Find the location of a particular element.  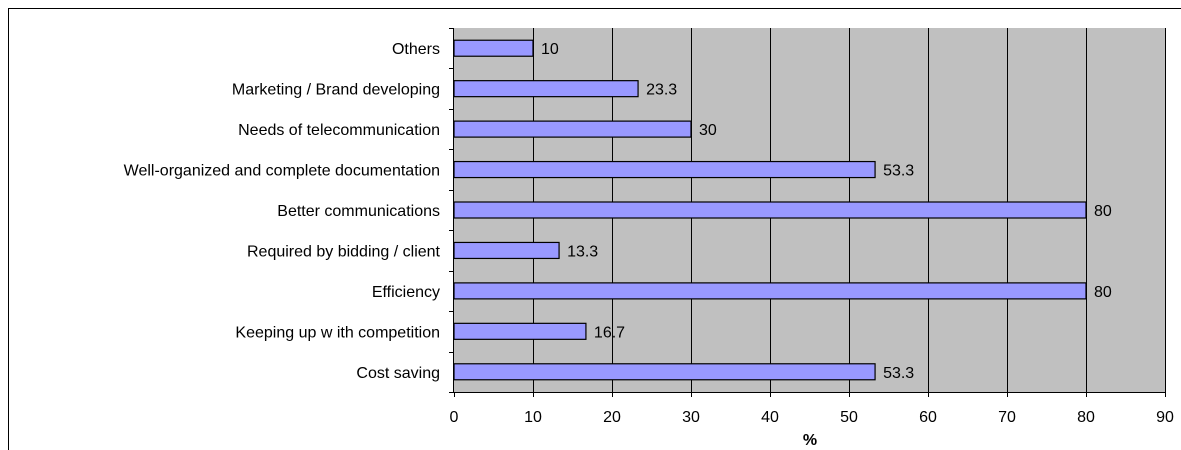

x-tick-label: 50 is located at coordinates (849, 417).